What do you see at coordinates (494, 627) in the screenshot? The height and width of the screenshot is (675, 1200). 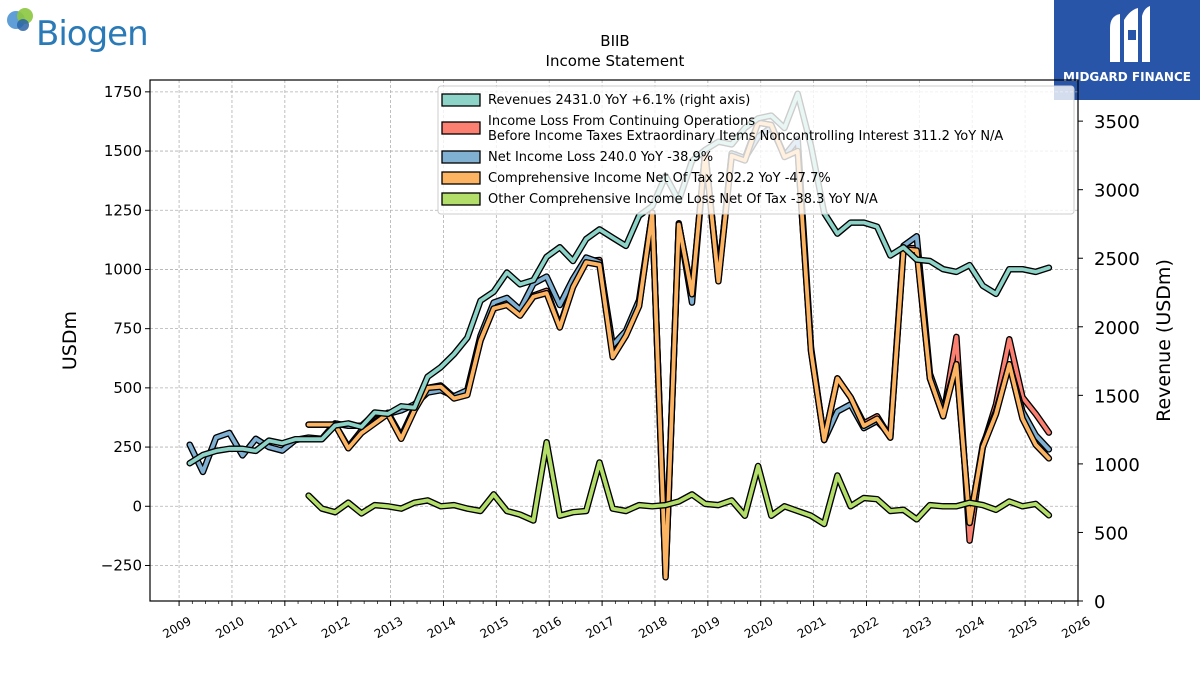 I see `x-tick-label: 2015` at bounding box center [494, 627].